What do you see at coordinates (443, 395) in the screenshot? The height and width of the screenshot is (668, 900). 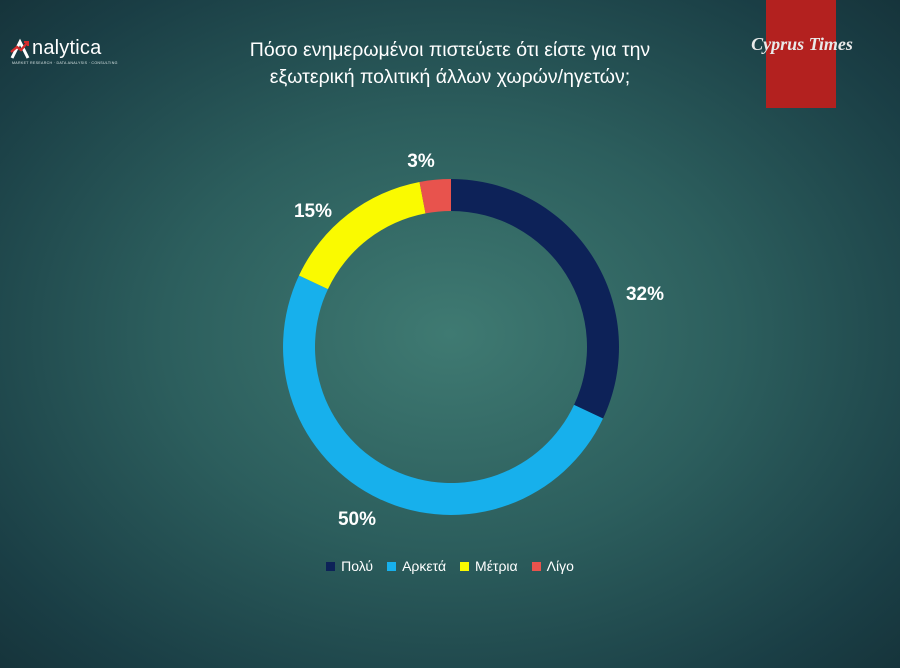 I see `donut-slice-arketa` at bounding box center [443, 395].